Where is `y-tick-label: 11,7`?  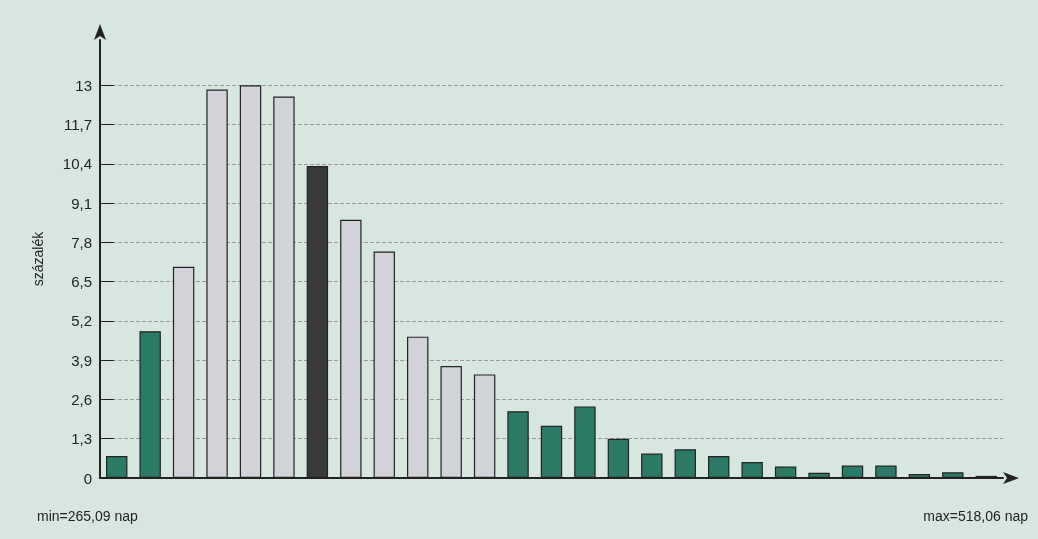 y-tick-label: 11,7 is located at coordinates (77, 125).